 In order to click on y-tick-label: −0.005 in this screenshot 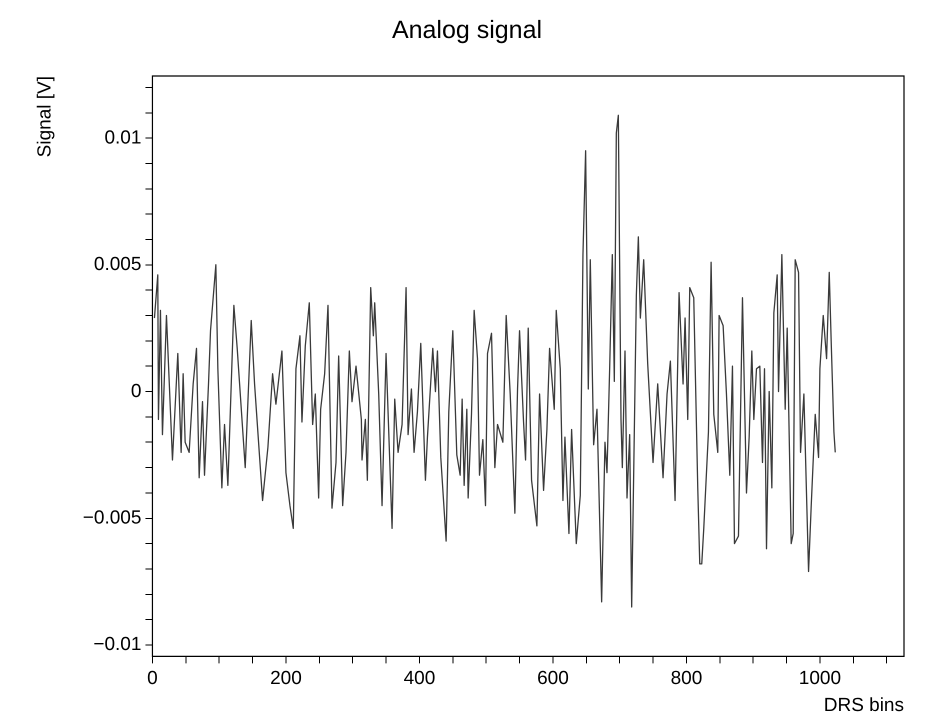, I will do `click(112, 518)`.